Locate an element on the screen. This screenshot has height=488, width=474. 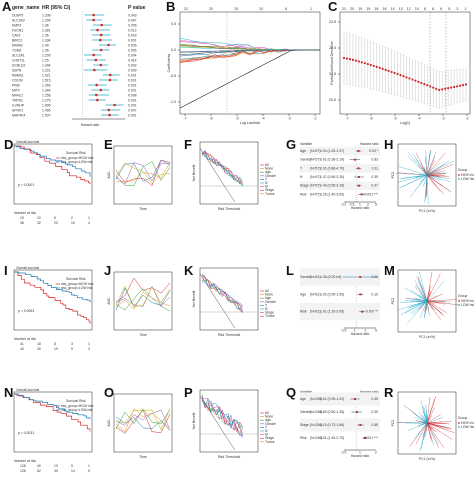
panel-b-top-tick: 21 is located at coordinates (186, 9).